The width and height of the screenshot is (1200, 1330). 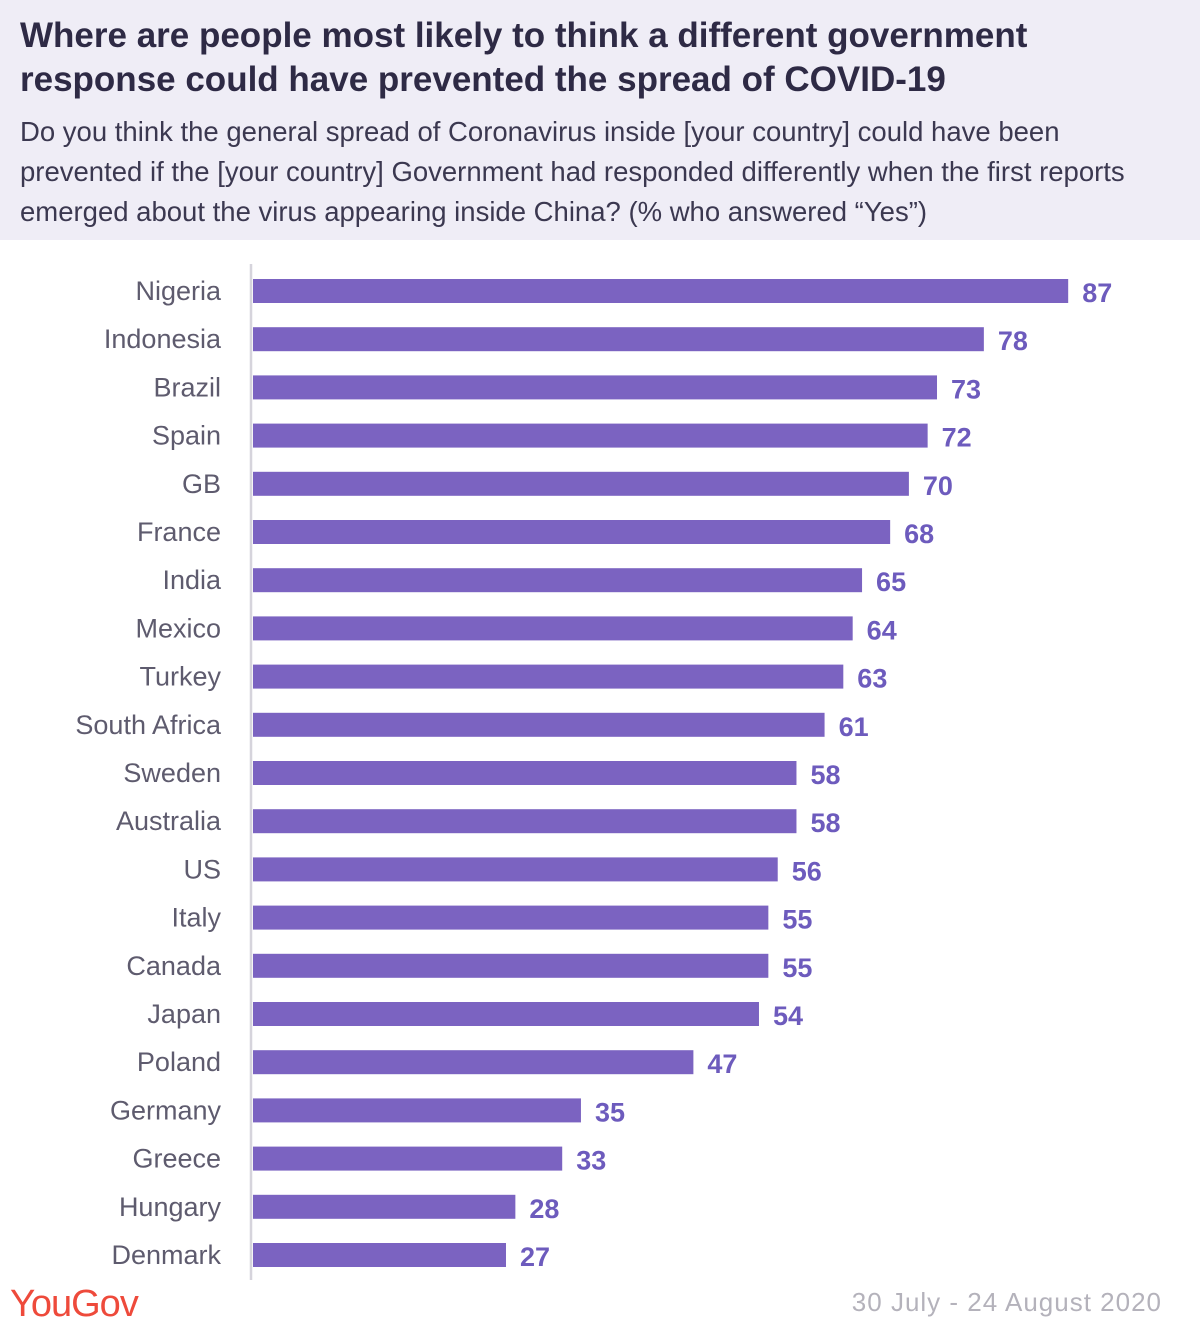 What do you see at coordinates (192, 580) in the screenshot?
I see `category-label: India` at bounding box center [192, 580].